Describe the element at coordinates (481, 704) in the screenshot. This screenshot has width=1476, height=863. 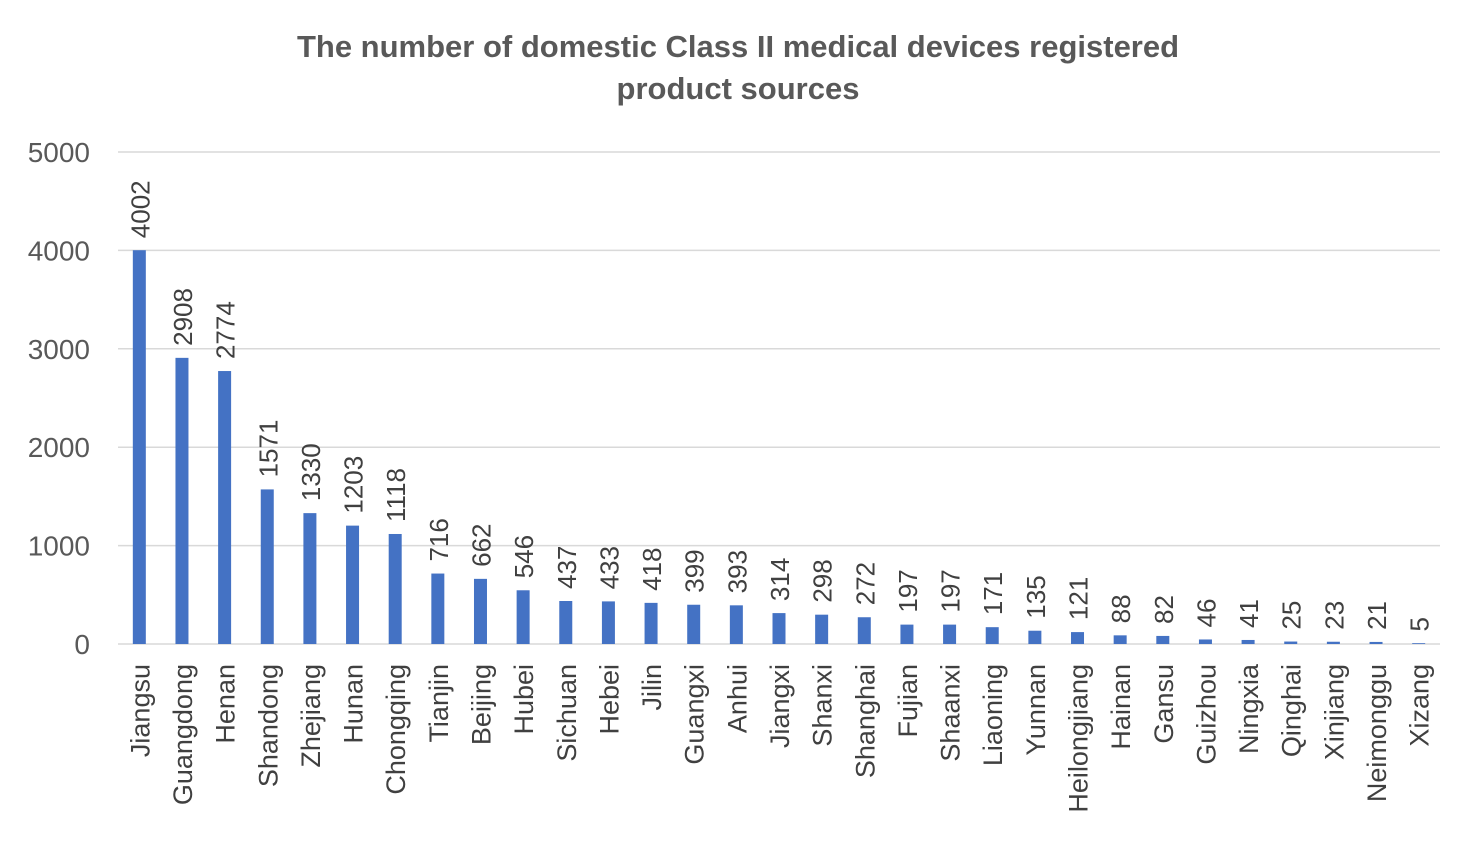
I see `x-tick-label: Beijing` at that location.